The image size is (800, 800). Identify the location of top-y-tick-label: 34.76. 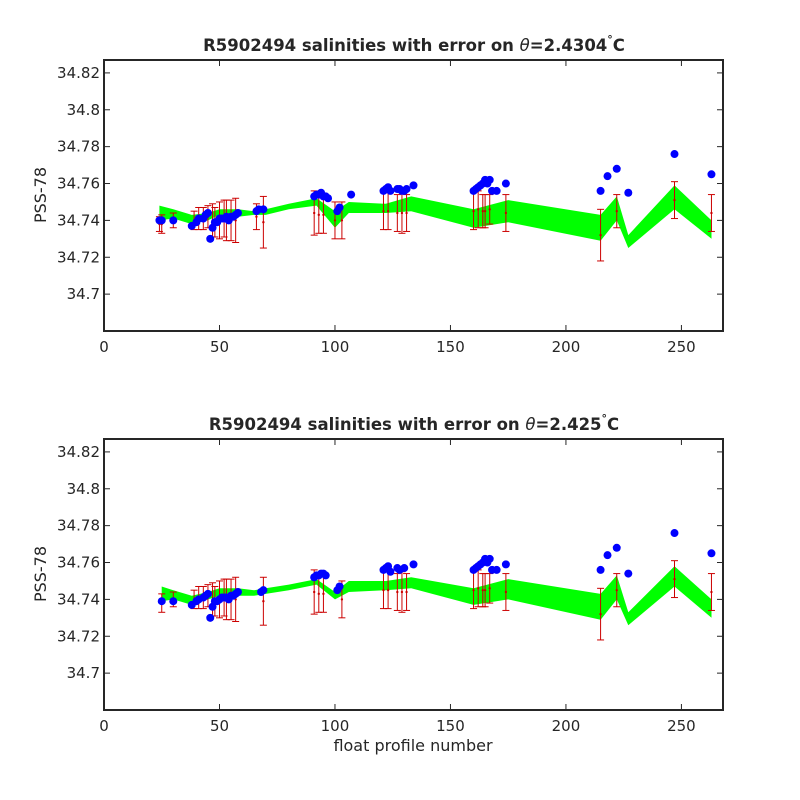
(78, 184).